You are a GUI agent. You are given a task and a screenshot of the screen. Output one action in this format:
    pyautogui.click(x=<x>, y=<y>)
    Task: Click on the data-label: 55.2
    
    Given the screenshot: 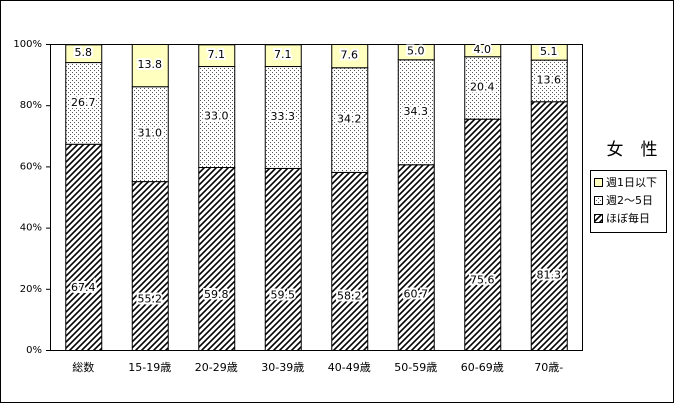 What is the action you would take?
    pyautogui.click(x=150, y=298)
    